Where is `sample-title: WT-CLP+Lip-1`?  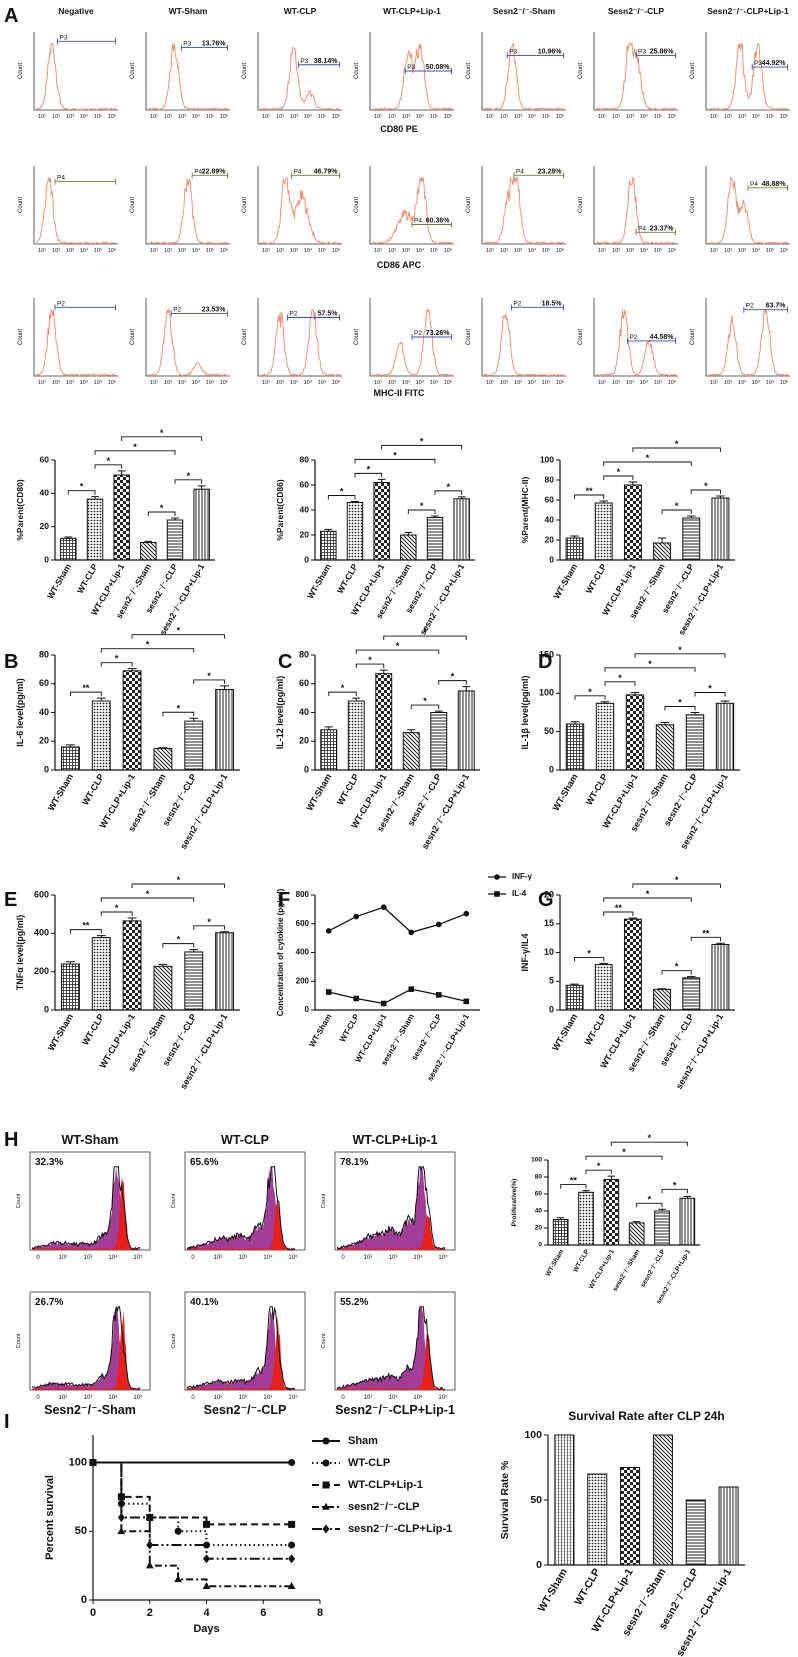
sample-title: WT-CLP+Lip-1 is located at coordinates (394, 1140).